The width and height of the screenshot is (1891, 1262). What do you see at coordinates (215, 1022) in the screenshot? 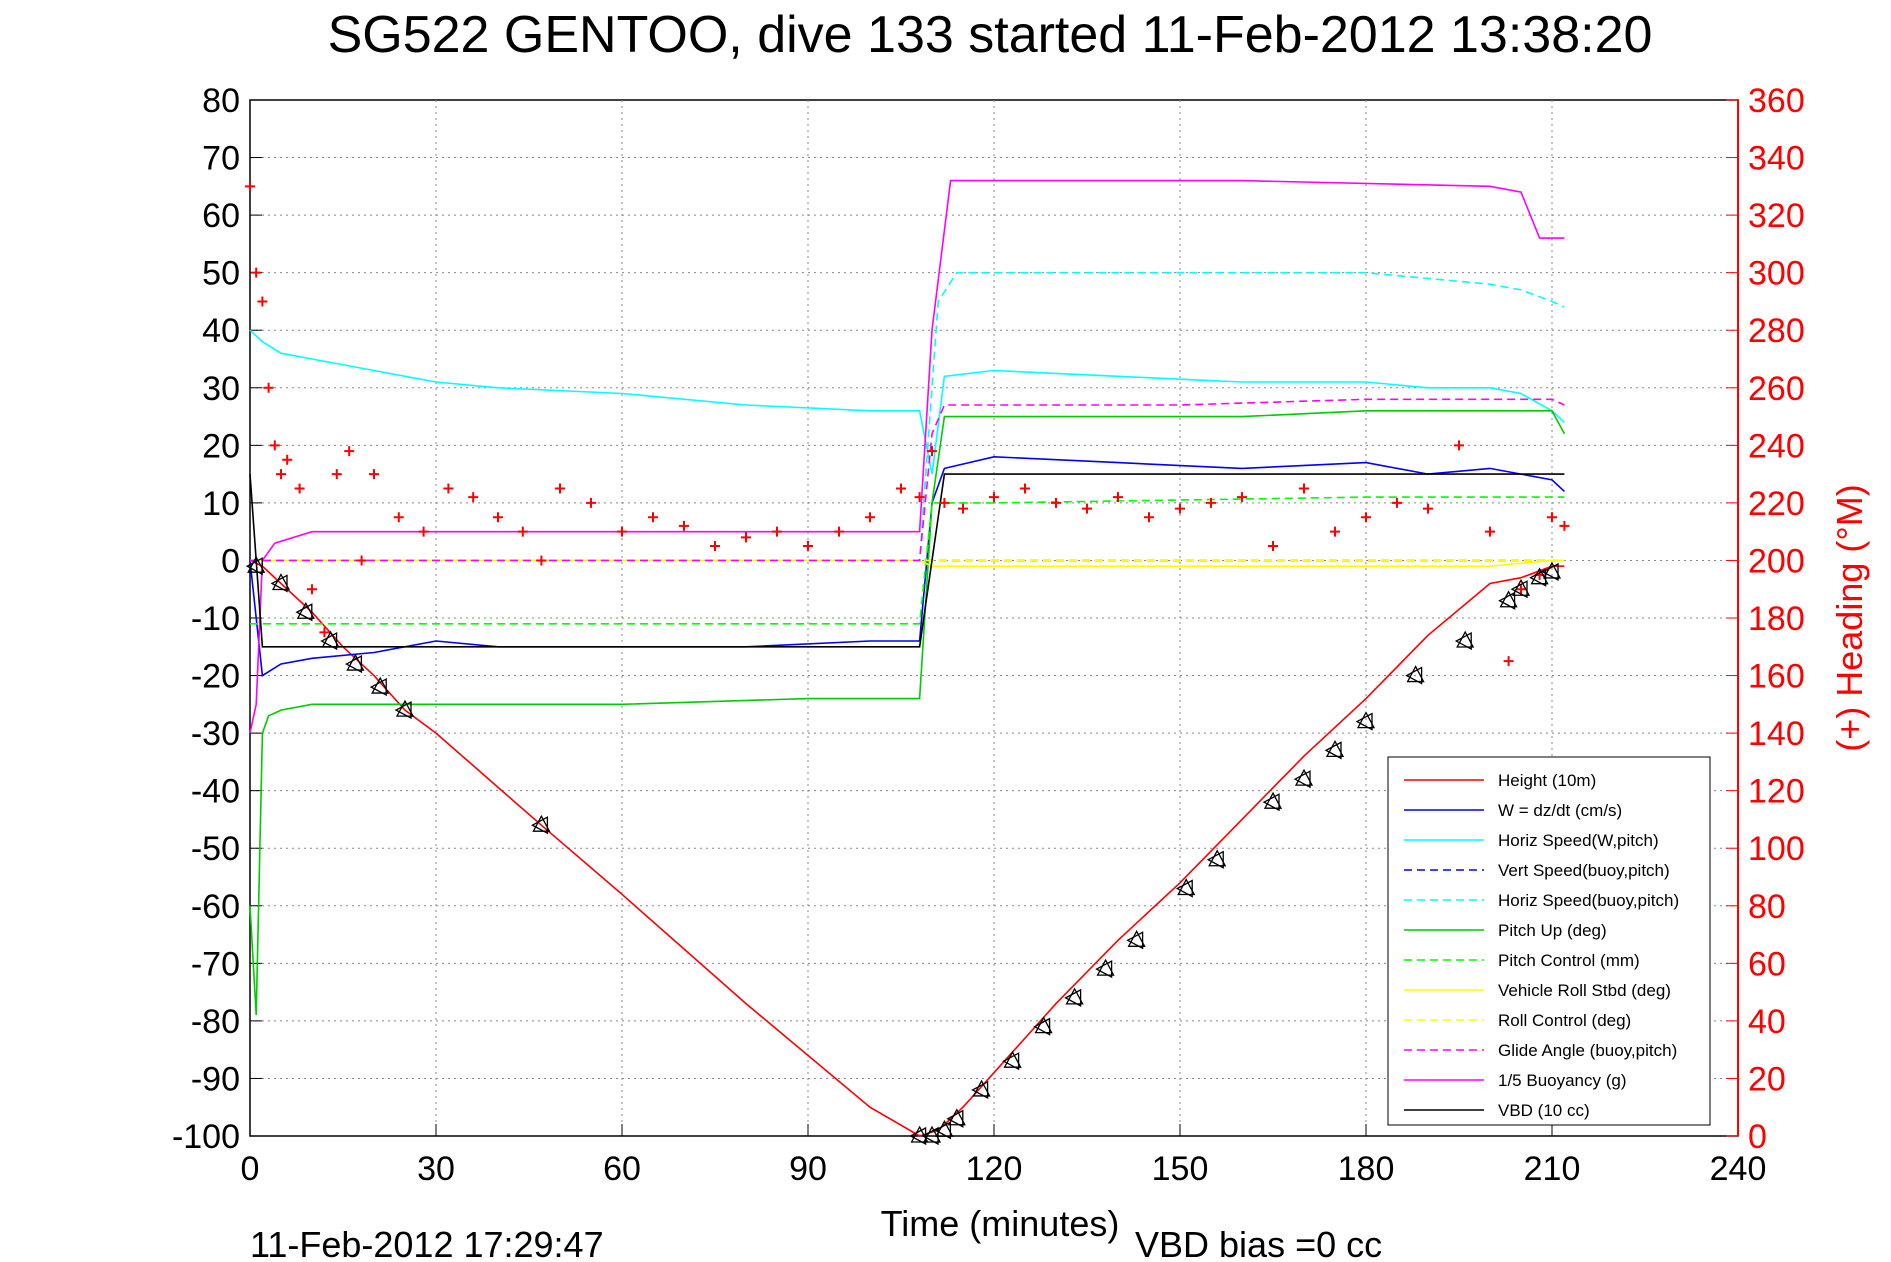
I see `y-tick-label: -80` at bounding box center [215, 1022].